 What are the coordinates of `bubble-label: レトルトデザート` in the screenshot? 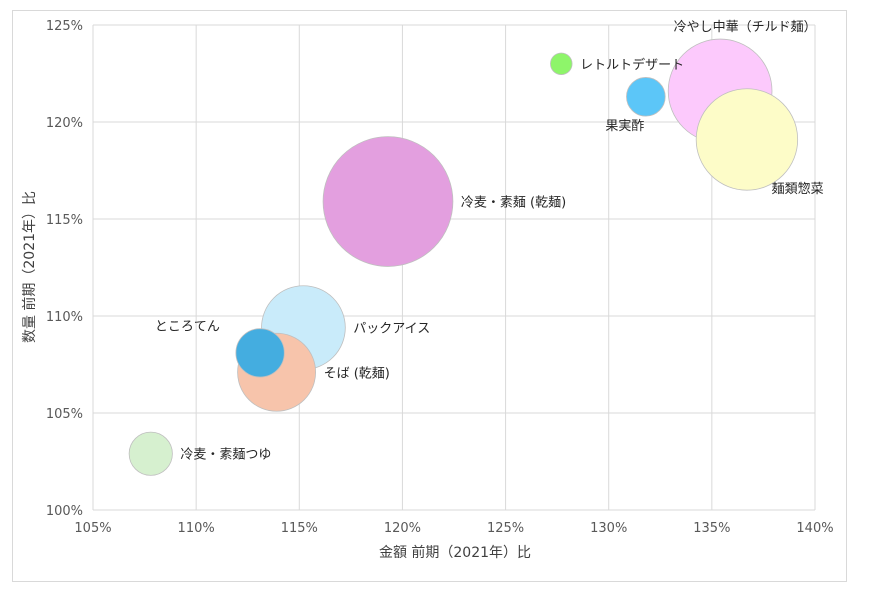 It's located at (632, 65).